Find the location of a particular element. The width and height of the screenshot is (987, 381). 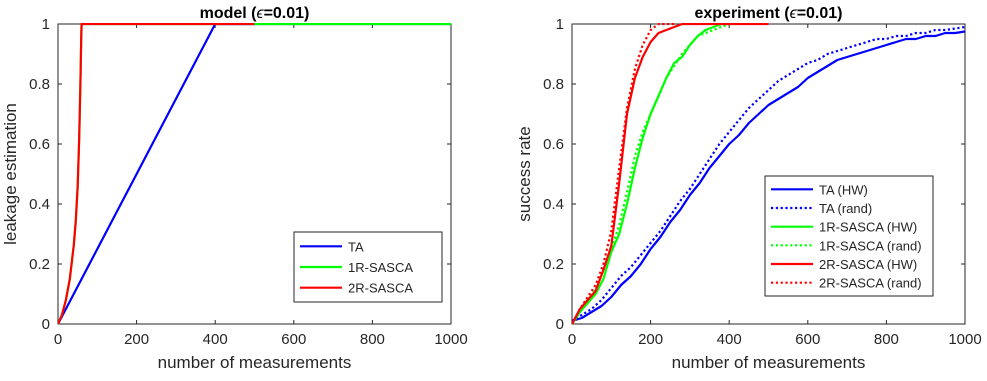

chart-title: experiment (ϵ=0.01) is located at coordinates (768, 13).